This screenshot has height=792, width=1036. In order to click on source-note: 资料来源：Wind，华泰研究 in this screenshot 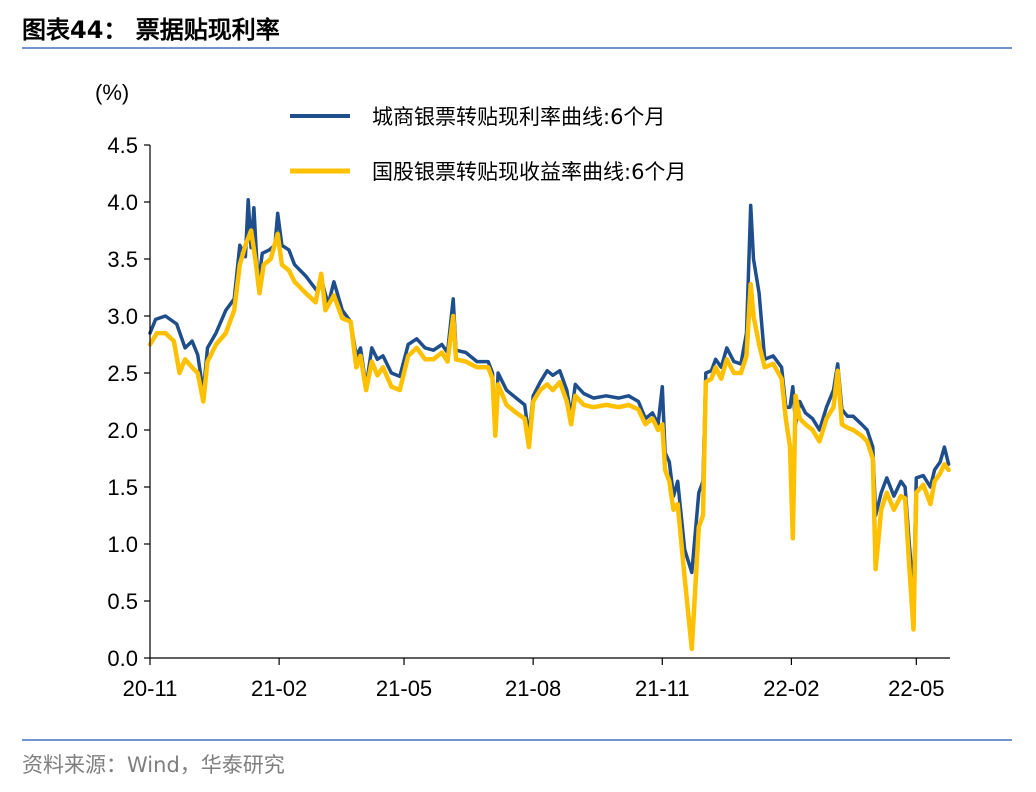, I will do `click(153, 765)`.